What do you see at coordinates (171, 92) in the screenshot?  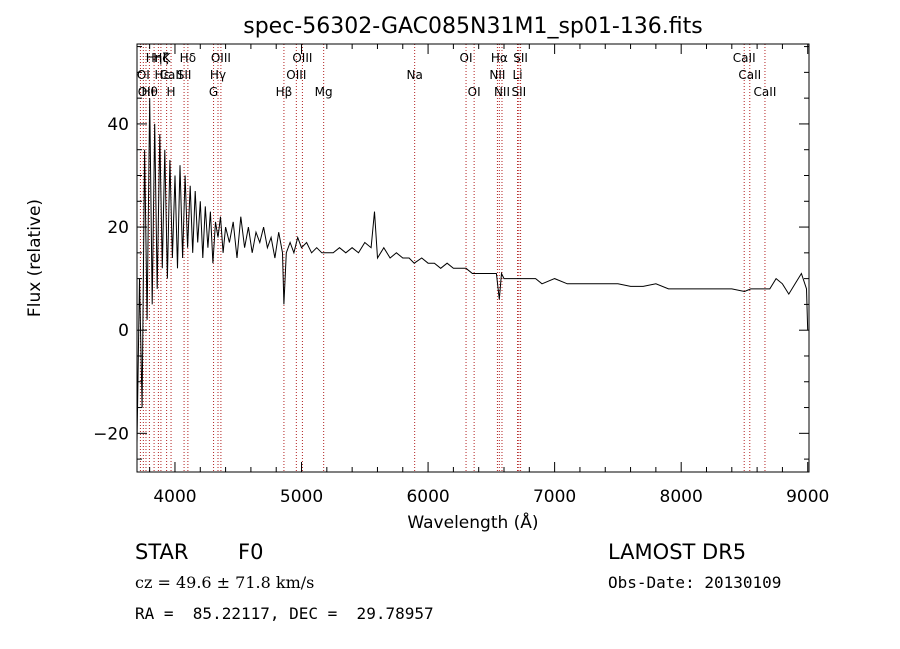 I see `spectral-line-label: H` at bounding box center [171, 92].